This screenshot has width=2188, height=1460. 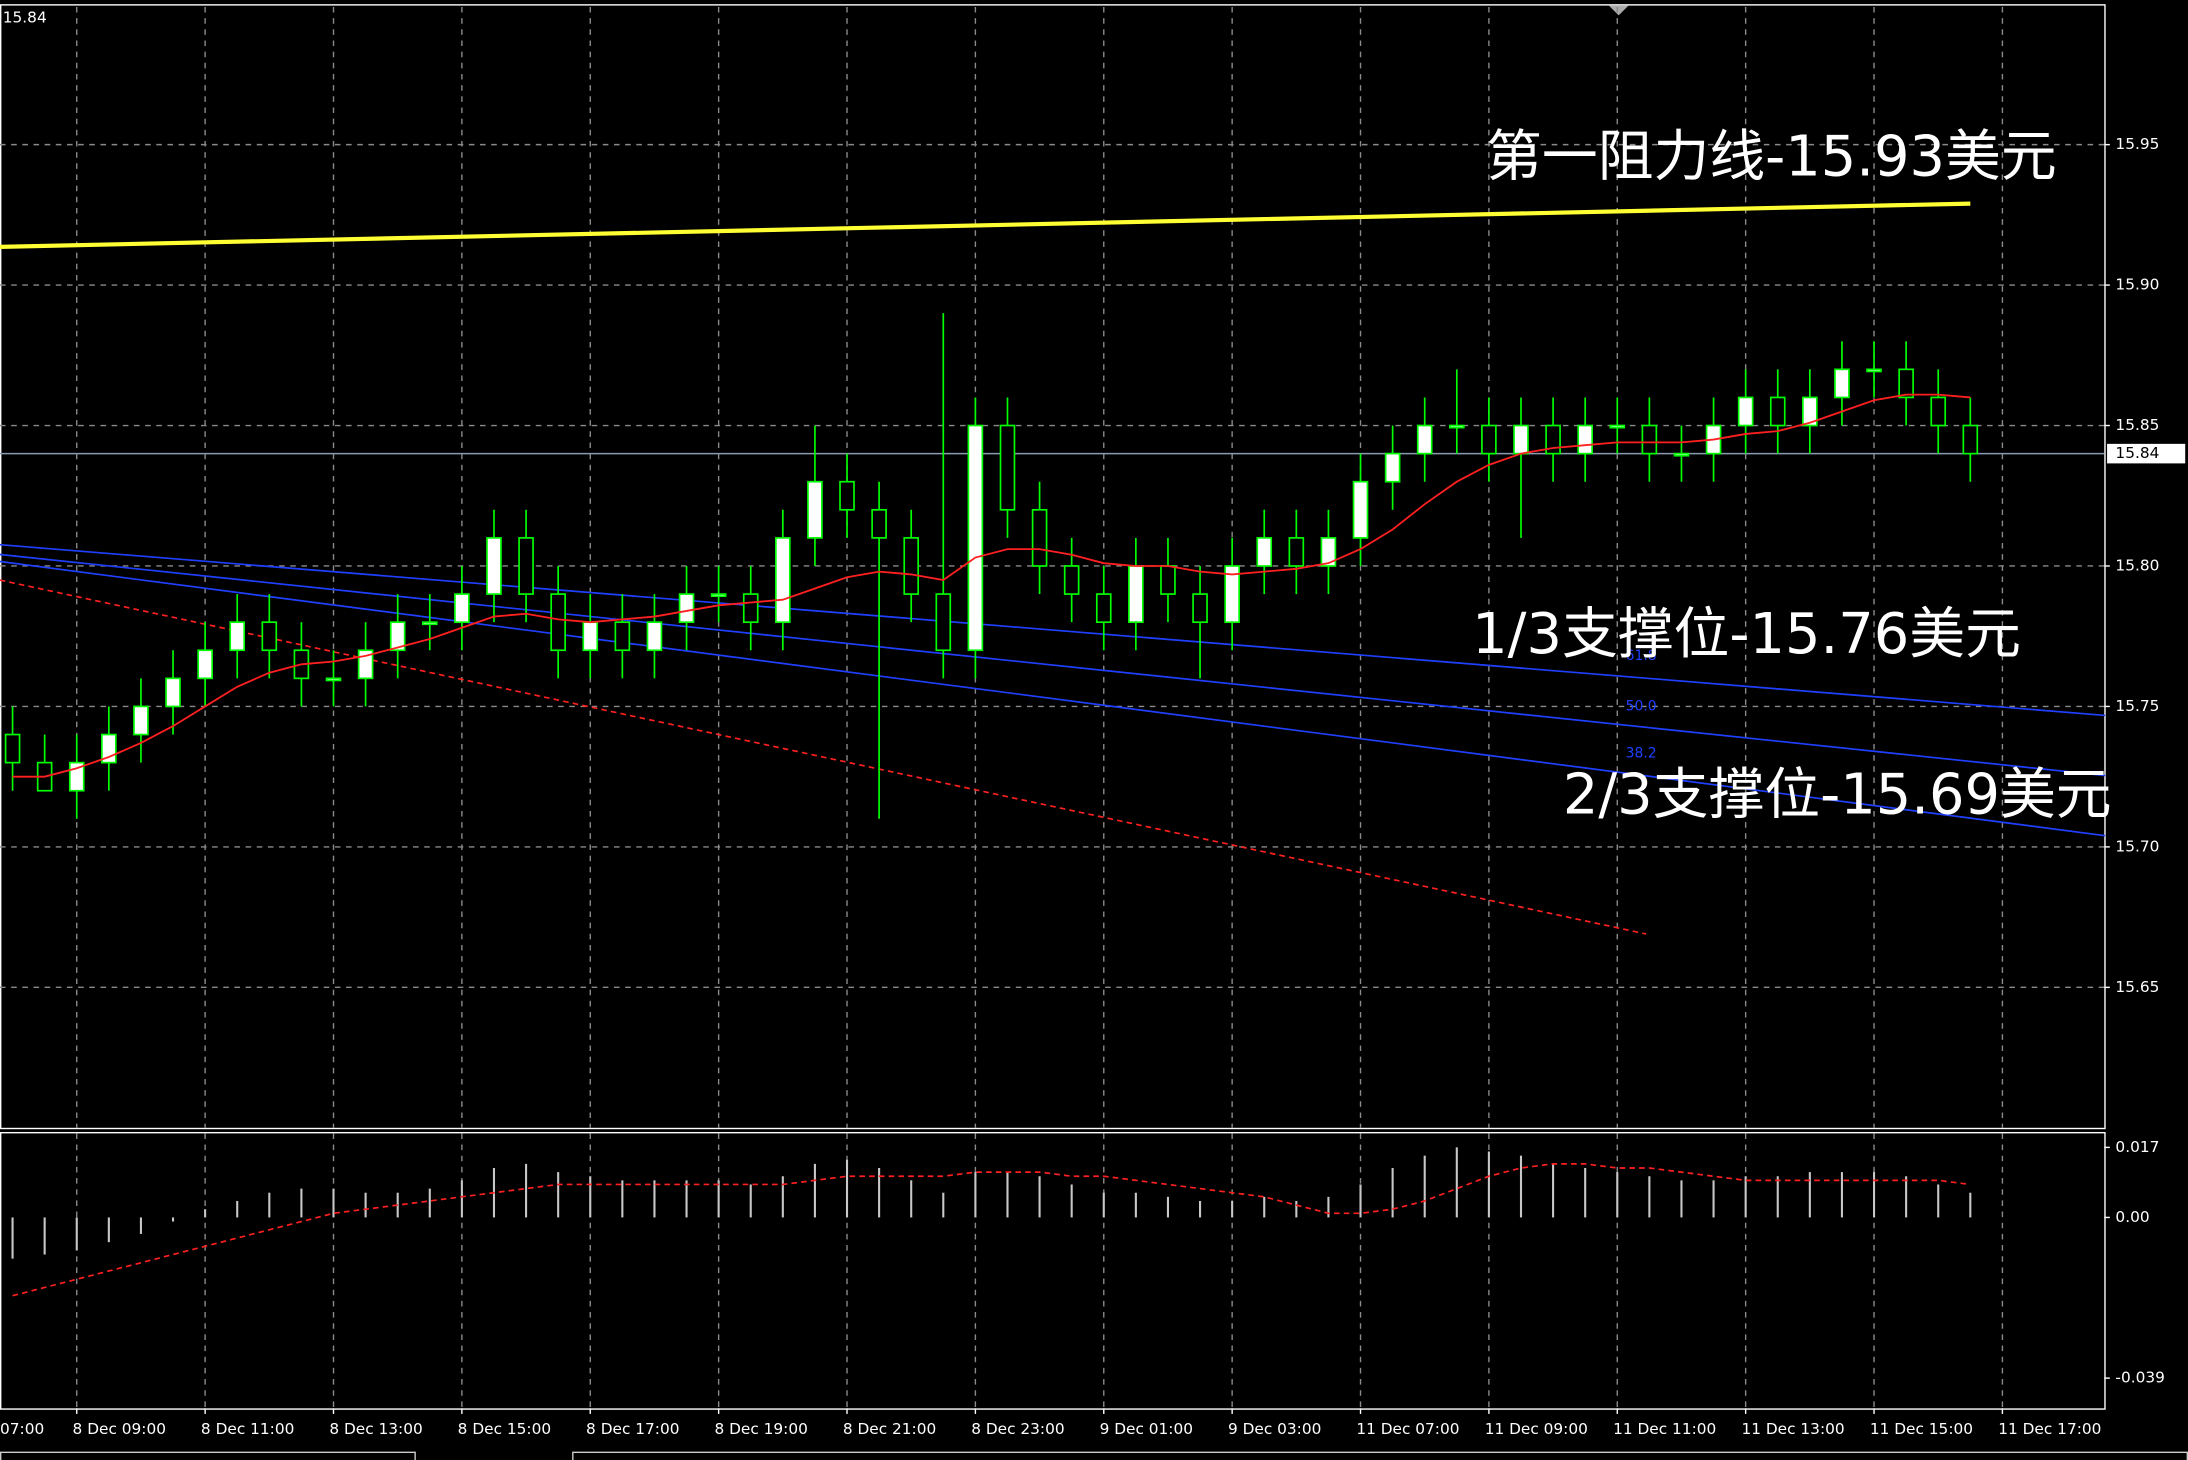 I want to click on fib-label: 38.2, so click(x=1641, y=754).